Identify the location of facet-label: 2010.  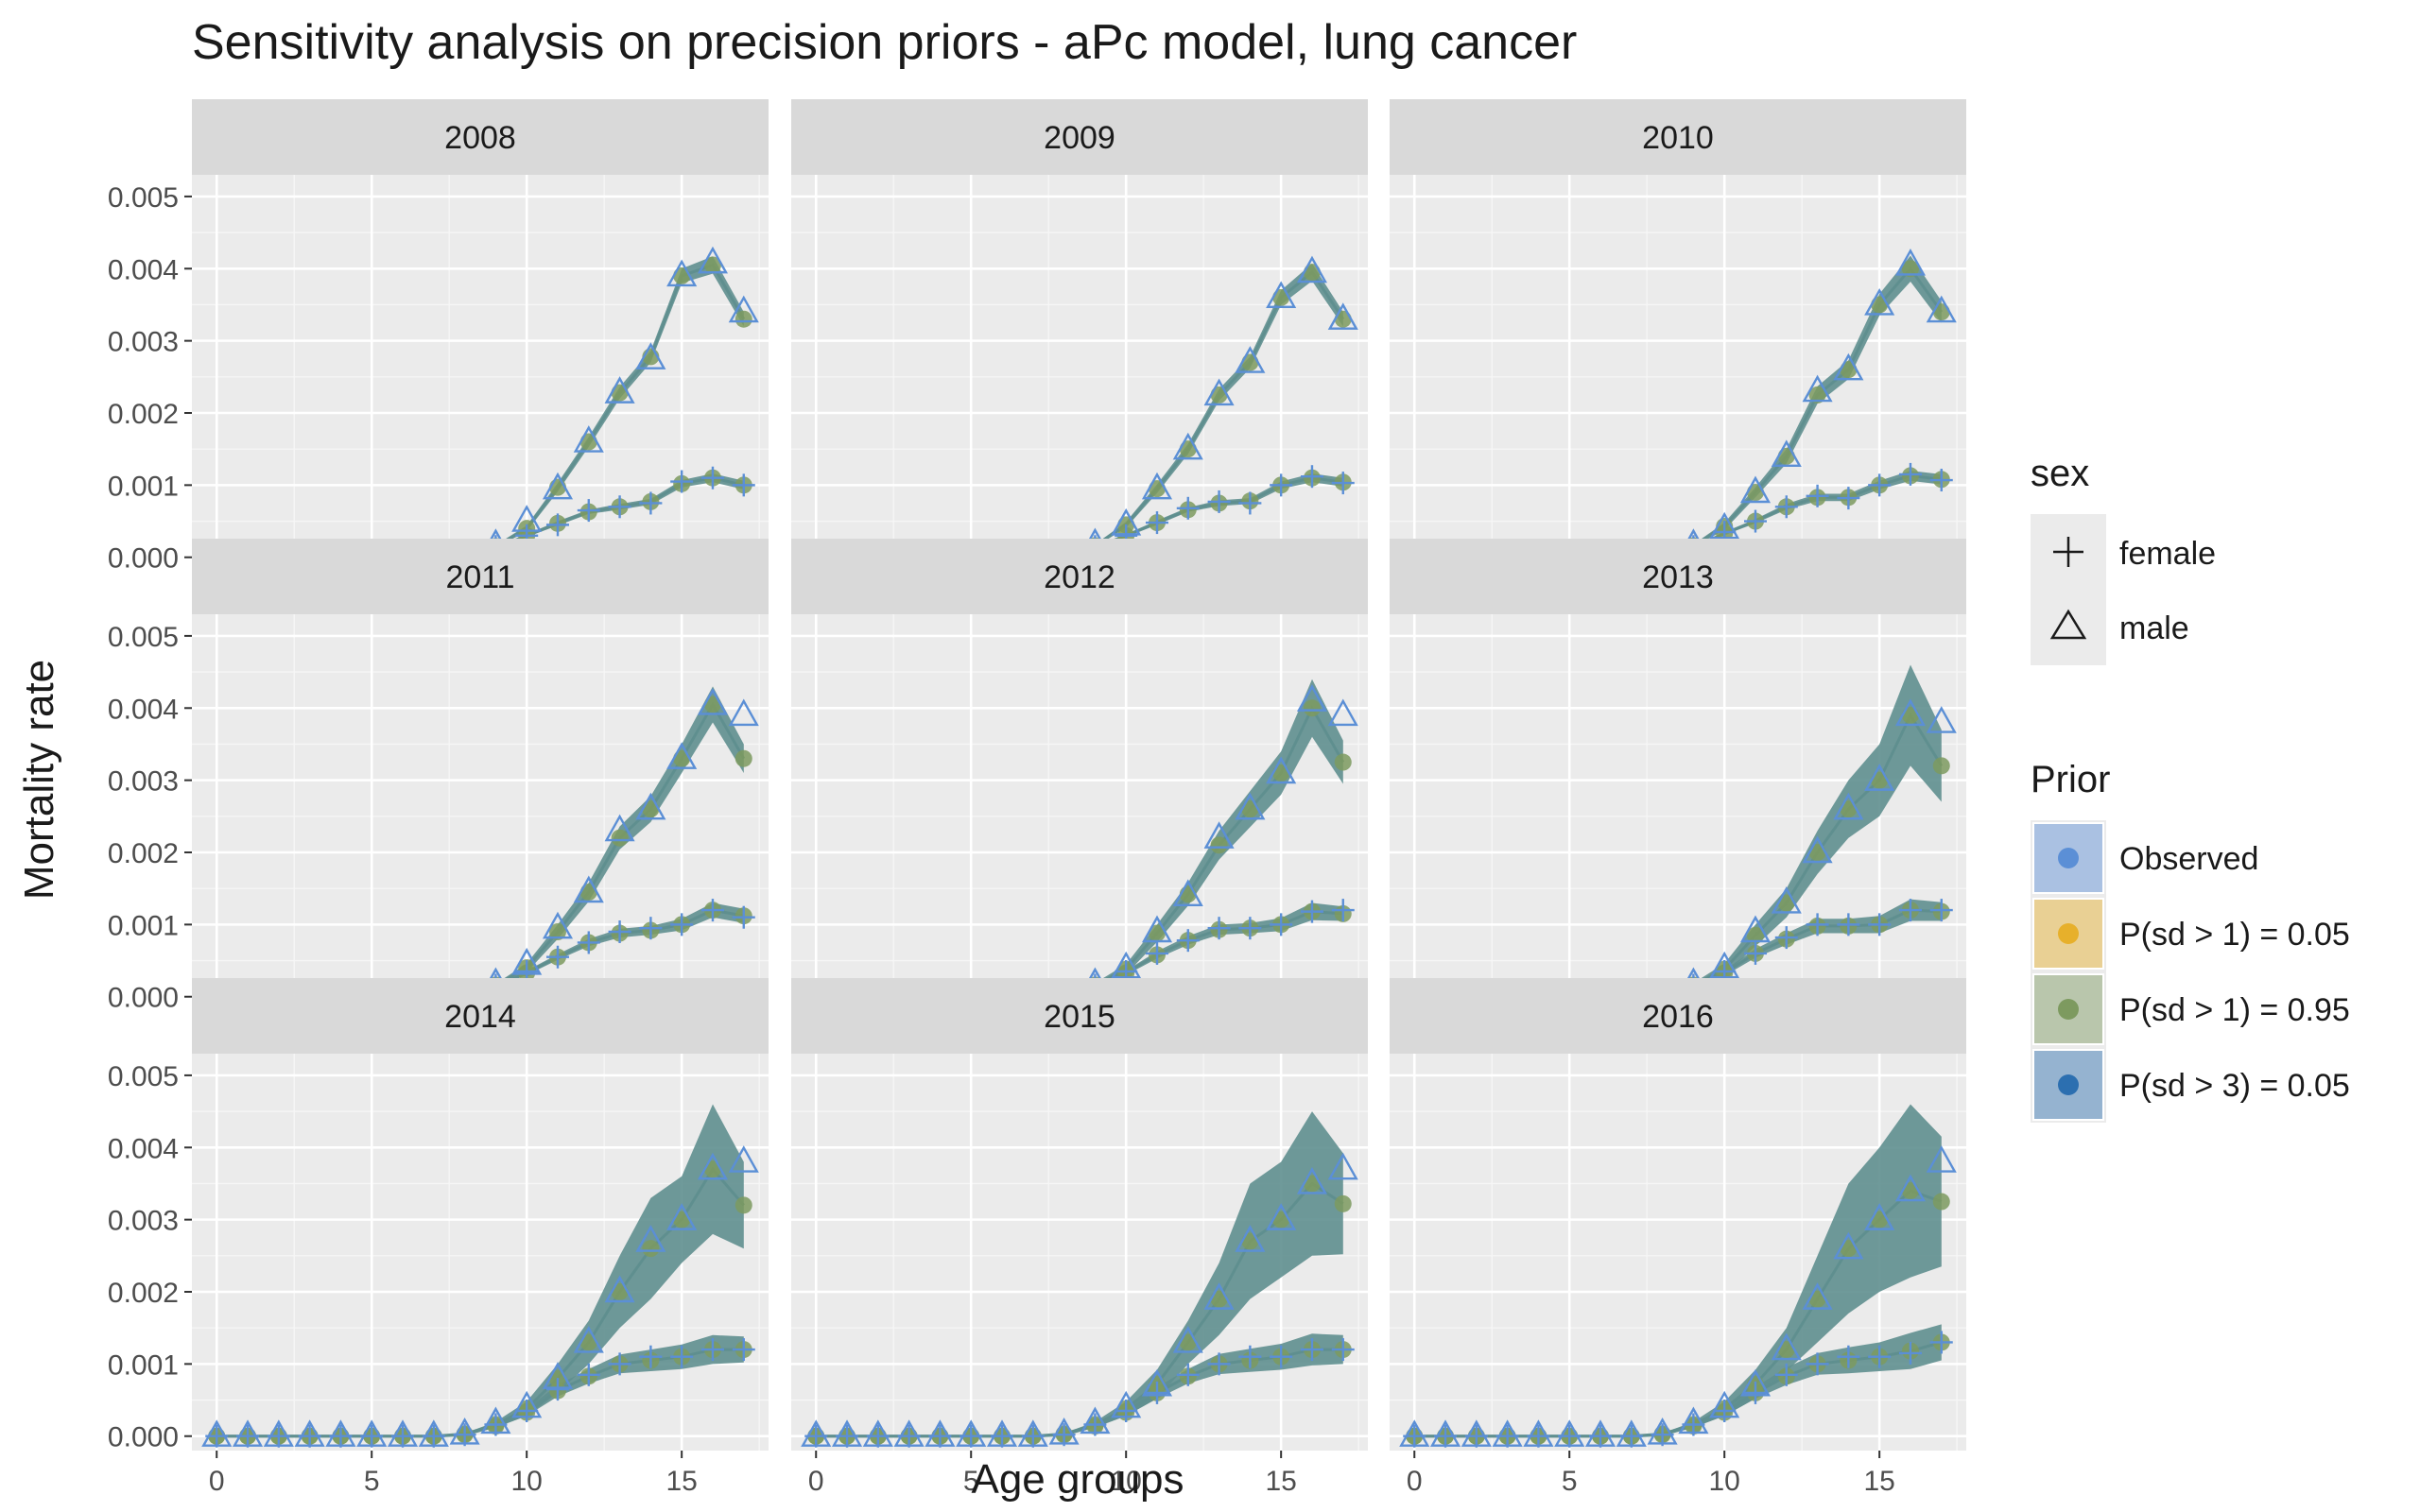
(1678, 138).